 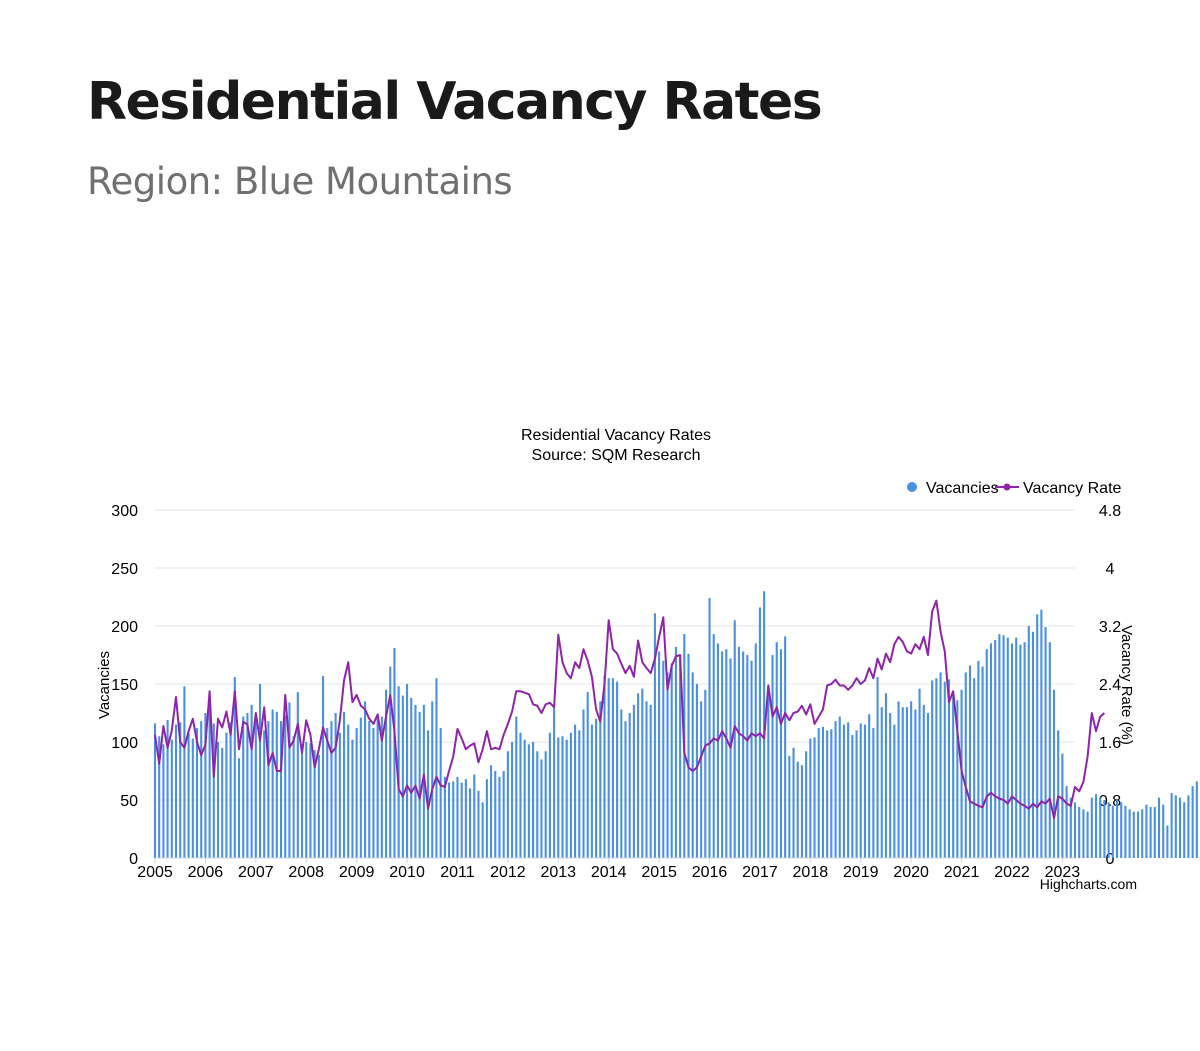 I want to click on y-left-tick-label: 300, so click(x=124, y=511).